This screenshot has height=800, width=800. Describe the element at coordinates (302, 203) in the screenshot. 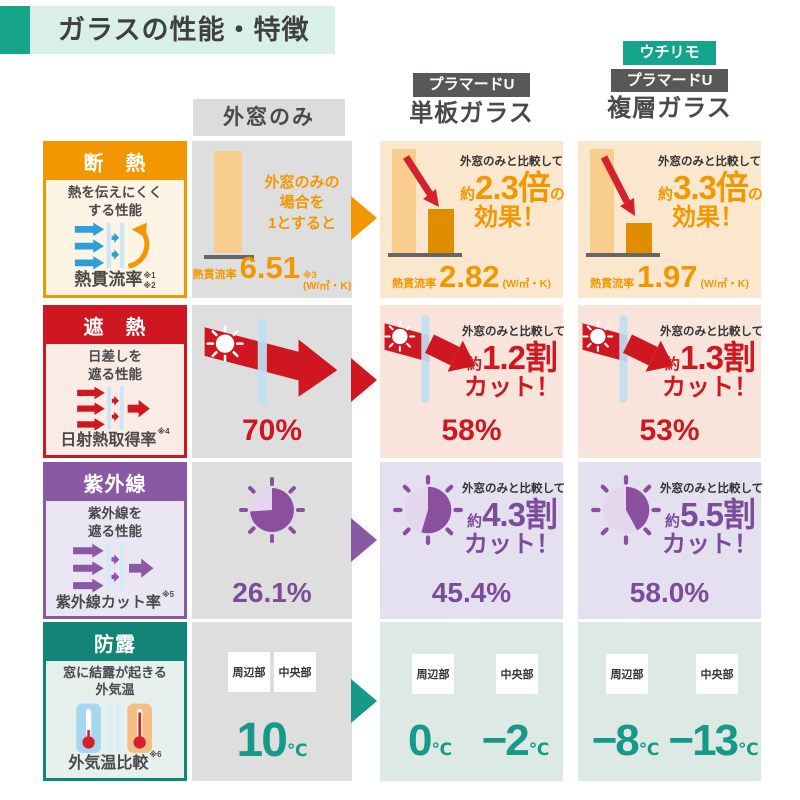

I see `baseline-caption: 外窓のみの 場合を 1とすると` at that location.